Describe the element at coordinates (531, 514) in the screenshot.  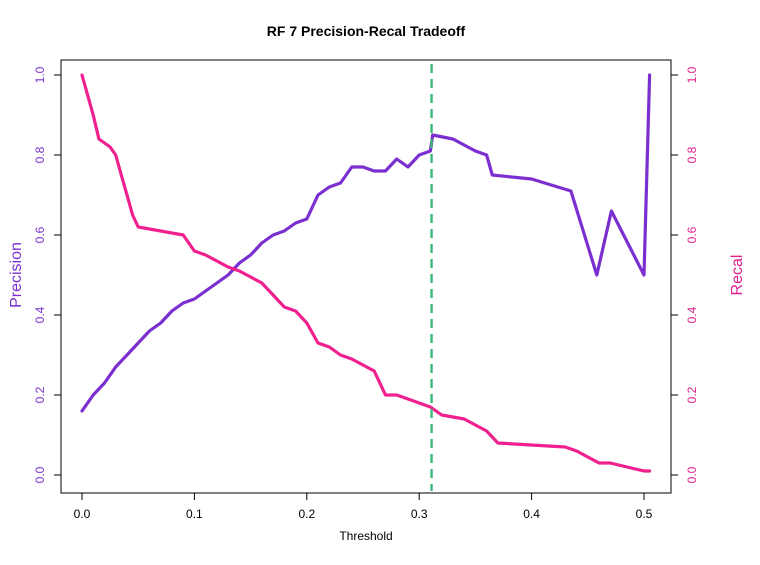
I see `x-tick-label: 0.4` at that location.